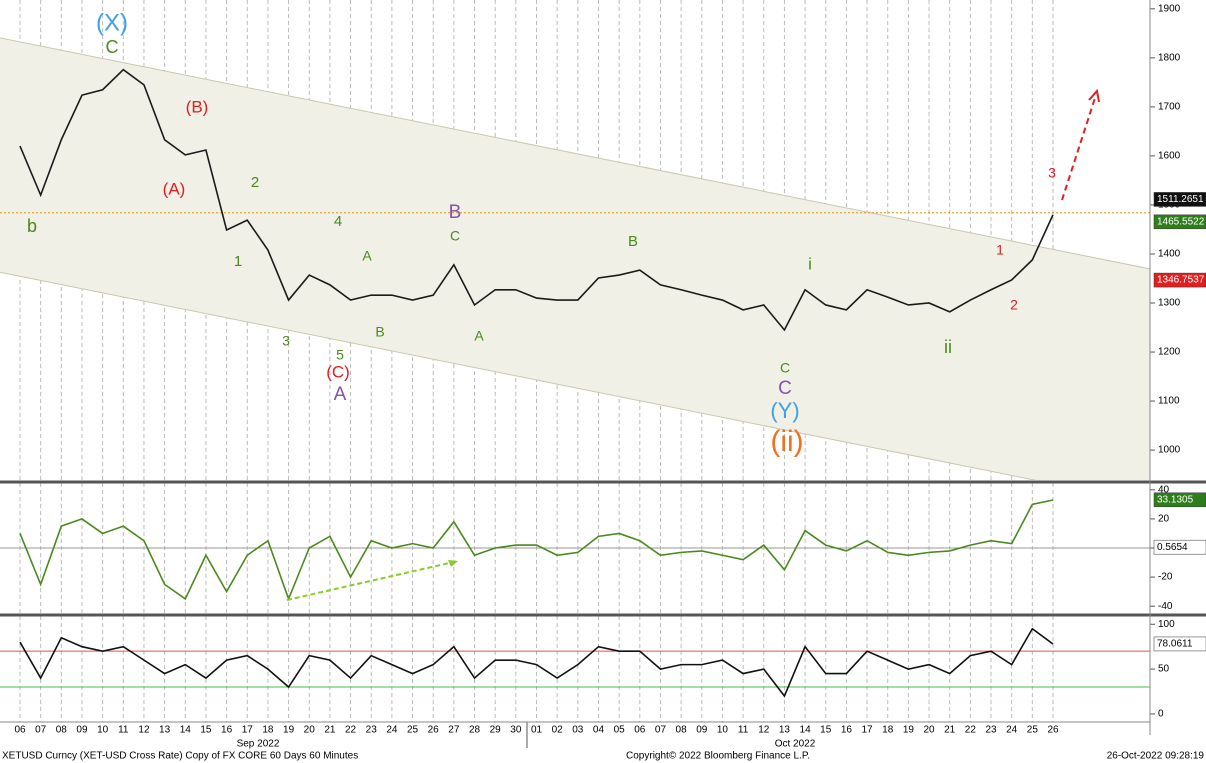  I want to click on wave-label: ii, so click(948, 347).